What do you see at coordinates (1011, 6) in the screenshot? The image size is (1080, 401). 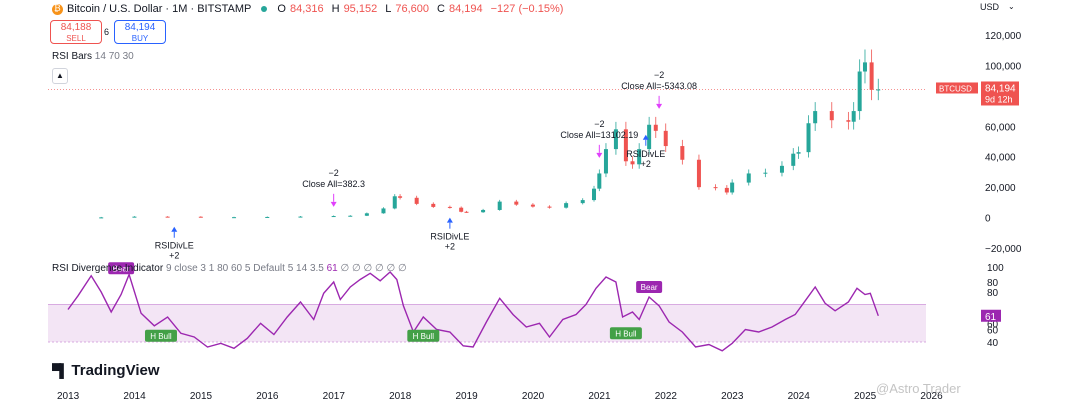 I see `chevron-down-icon: ⌄` at bounding box center [1011, 6].